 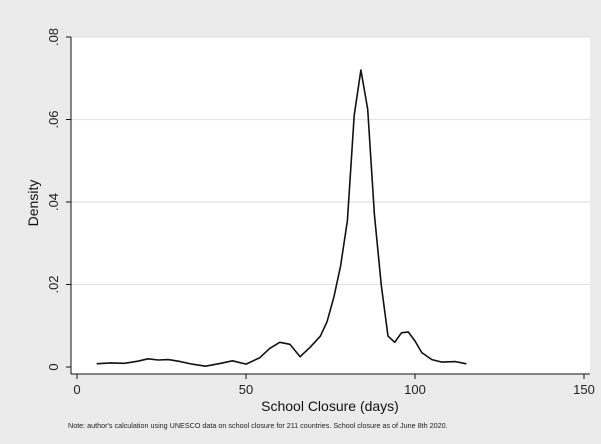 I want to click on y-tick-label: .02, so click(x=53, y=284).